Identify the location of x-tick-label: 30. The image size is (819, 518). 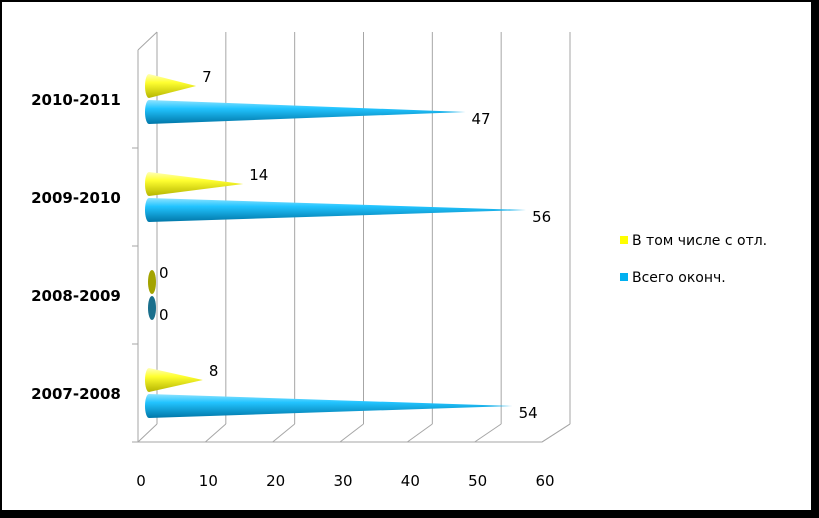
(342, 481).